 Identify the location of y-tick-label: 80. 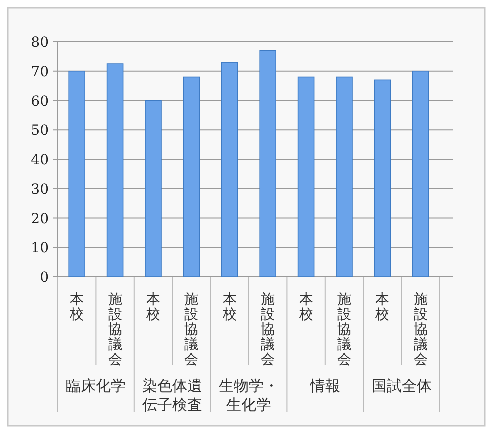
(40, 43).